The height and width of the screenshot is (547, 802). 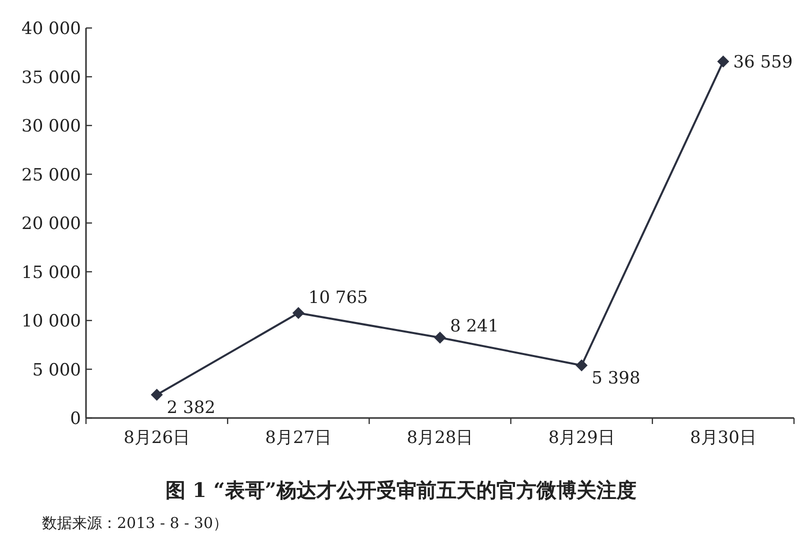 What do you see at coordinates (51, 175) in the screenshot?
I see `ytick: 25 000` at bounding box center [51, 175].